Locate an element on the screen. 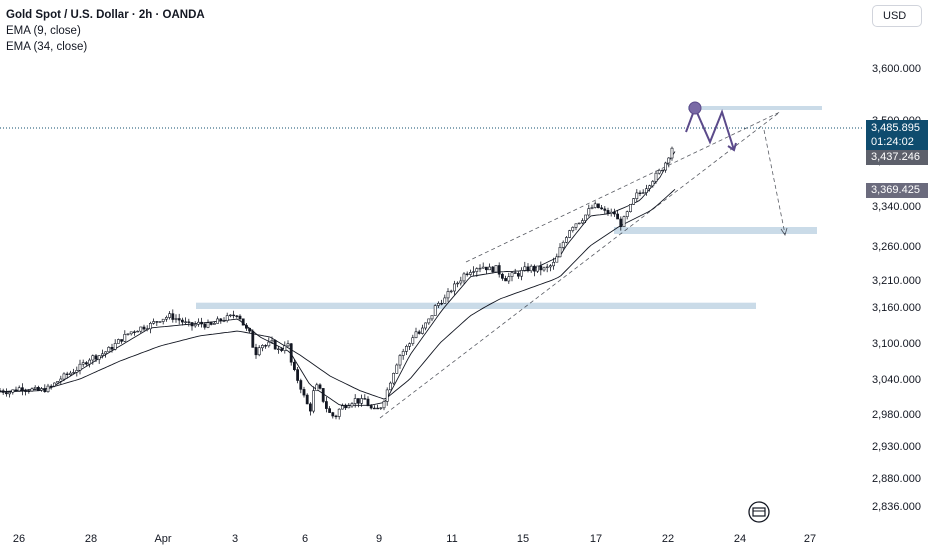 The height and width of the screenshot is (550, 932). y-tick-label: 3,600.000 is located at coordinates (896, 69).